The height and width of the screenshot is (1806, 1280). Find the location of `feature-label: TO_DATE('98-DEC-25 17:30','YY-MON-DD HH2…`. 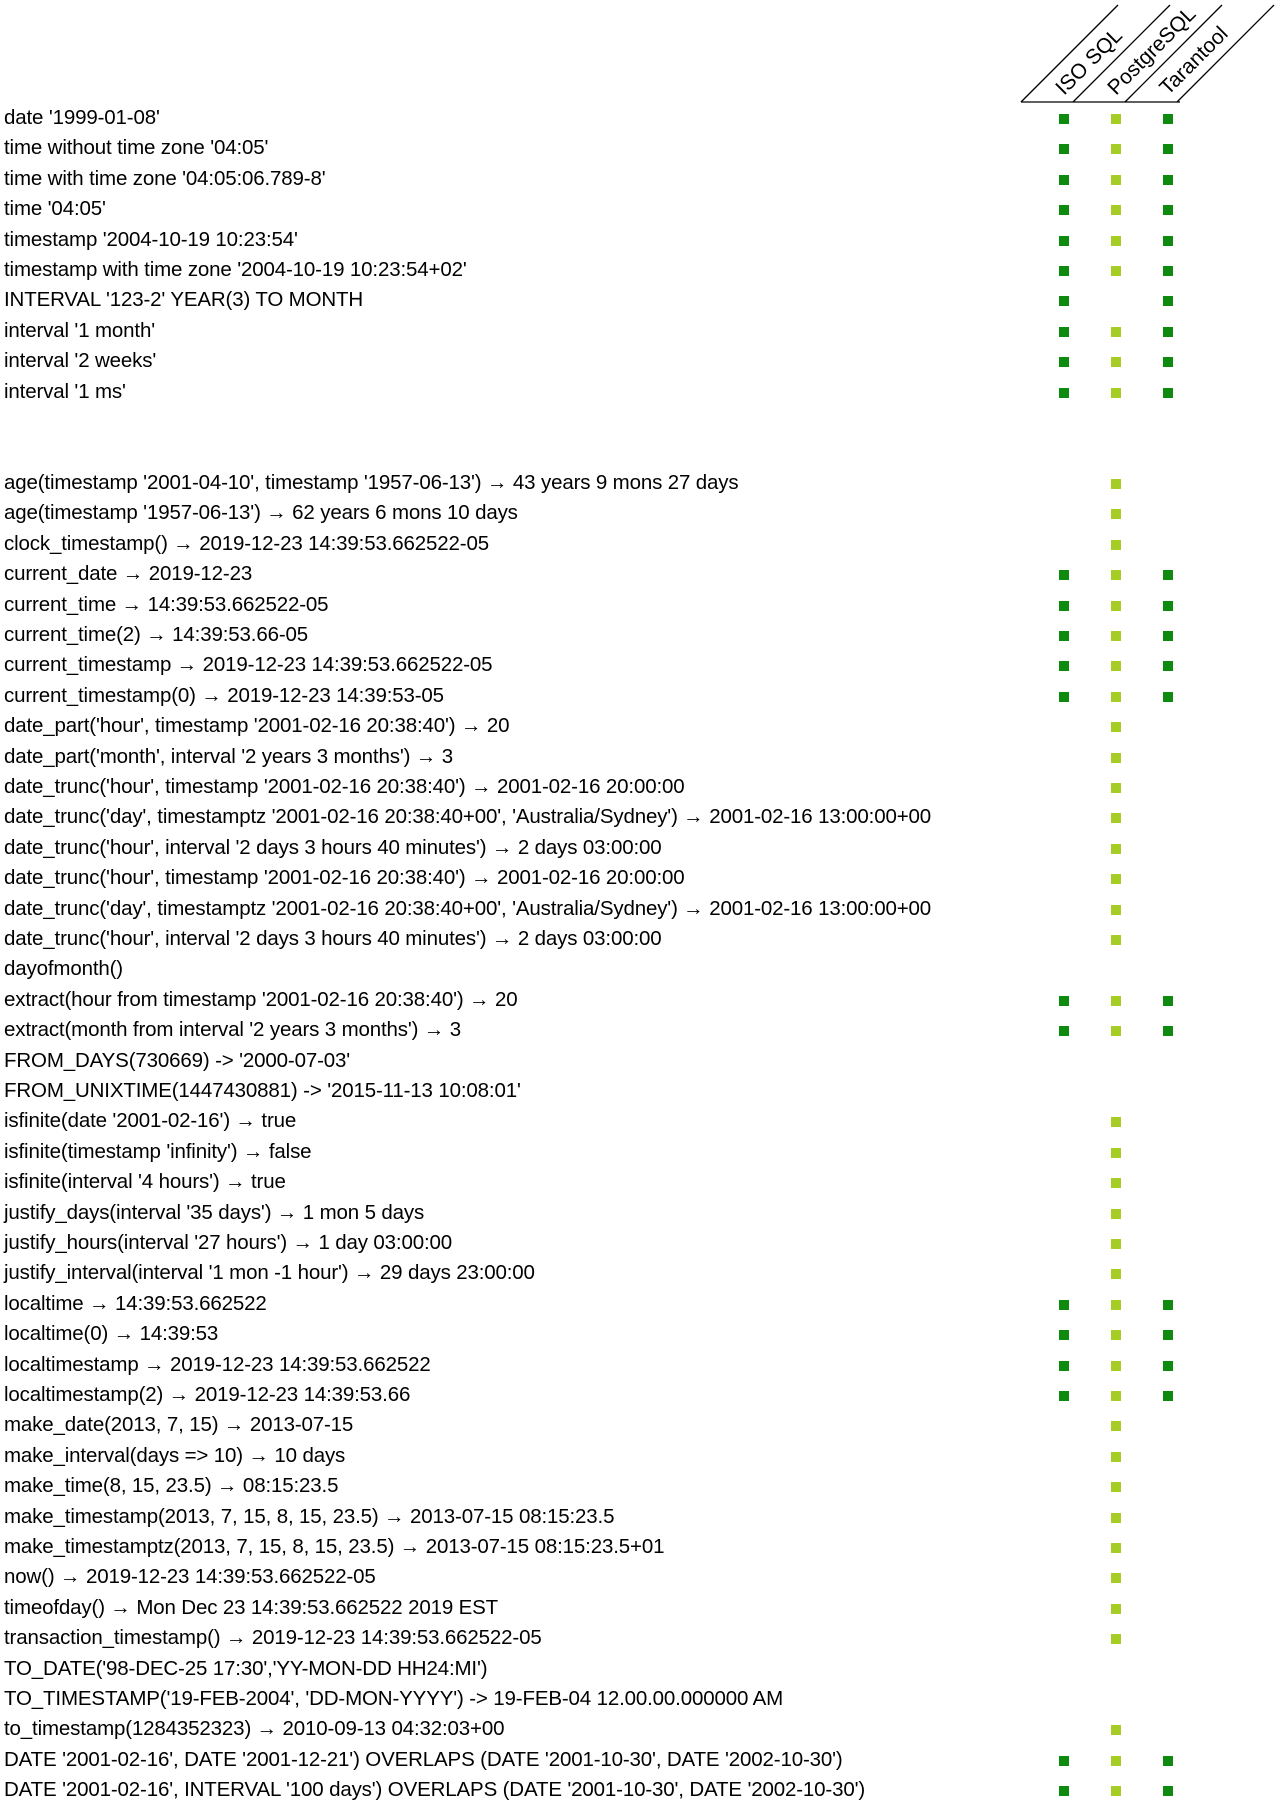

feature-label: TO_DATE('98-DEC-25 17:30','YY-MON-DD HH2… is located at coordinates (246, 1668).